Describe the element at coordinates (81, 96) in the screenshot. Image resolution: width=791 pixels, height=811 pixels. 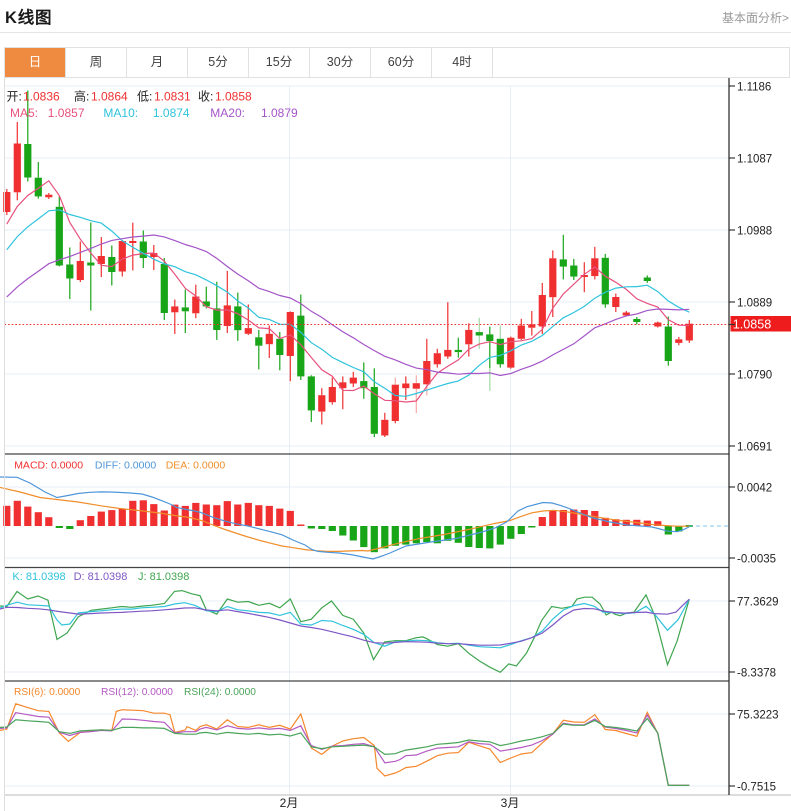
I see `svg-text: 高:` at that location.